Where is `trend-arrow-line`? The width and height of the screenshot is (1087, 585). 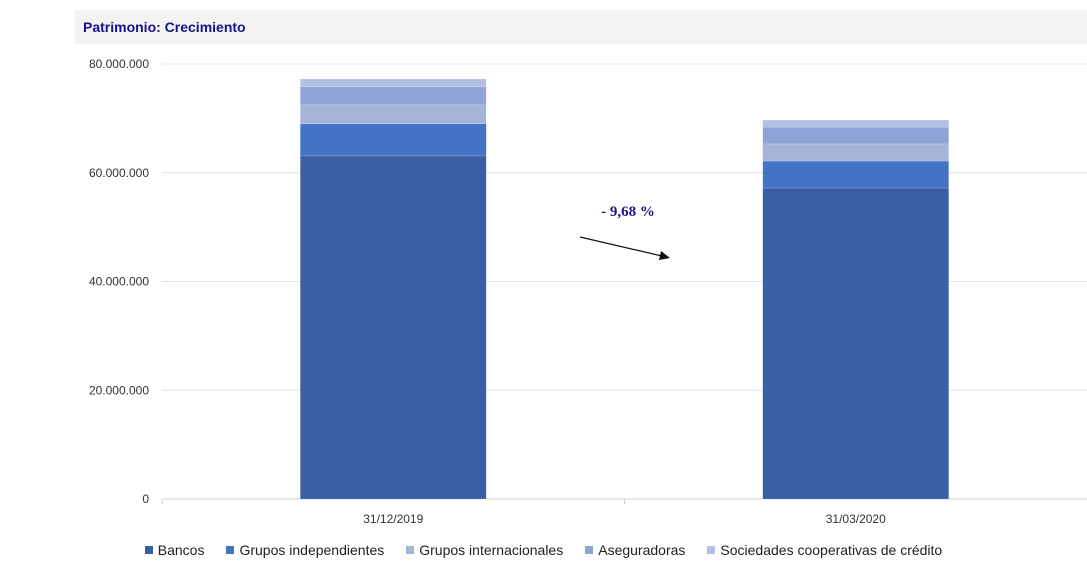
trend-arrow-line is located at coordinates (621, 246).